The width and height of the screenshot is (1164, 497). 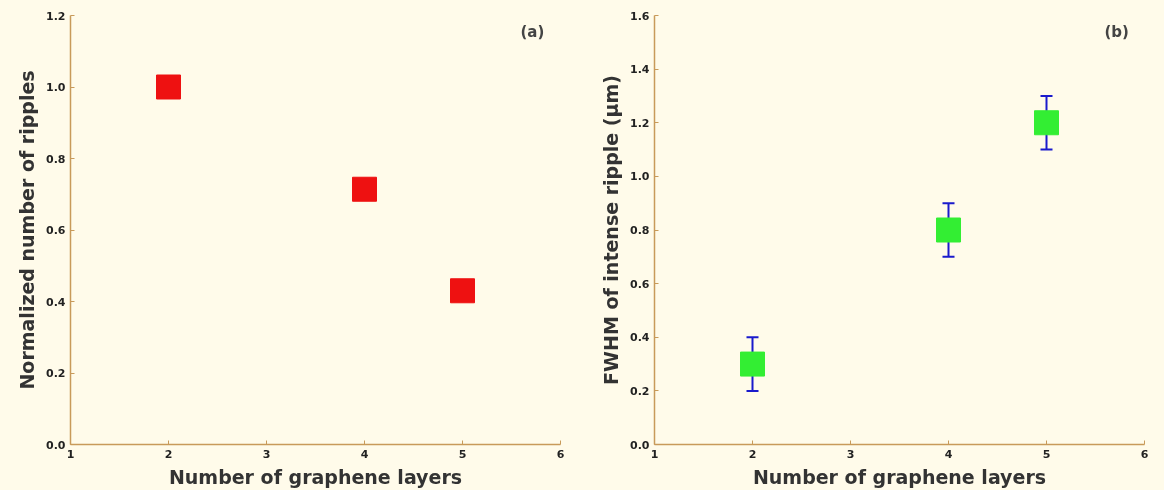 What do you see at coordinates (640, 16) in the screenshot?
I see `y-tick-label: 1.6` at bounding box center [640, 16].